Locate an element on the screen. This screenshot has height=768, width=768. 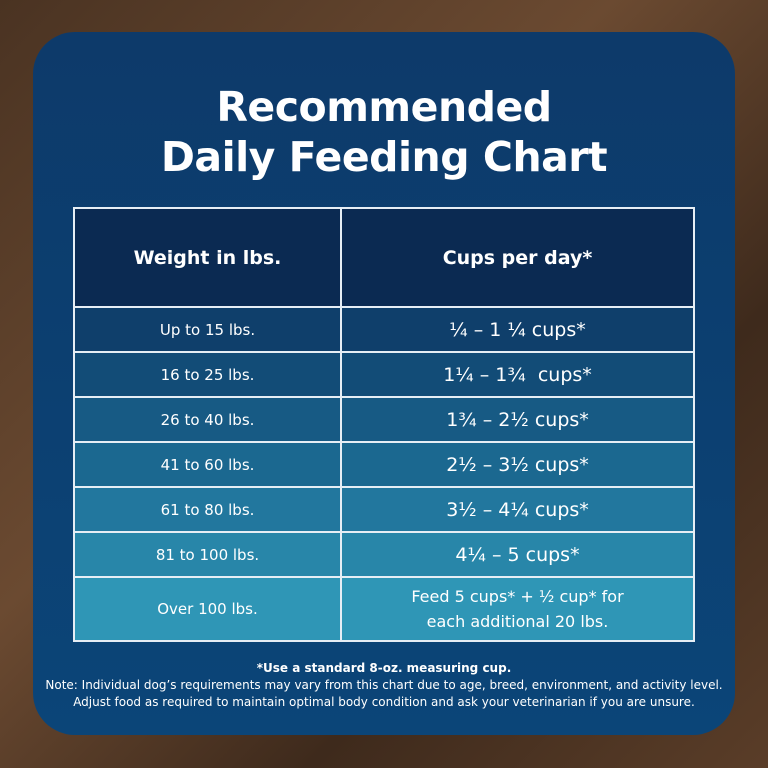
cups-cell: ¼ – 1 ¼ cups* is located at coordinates (517, 329).